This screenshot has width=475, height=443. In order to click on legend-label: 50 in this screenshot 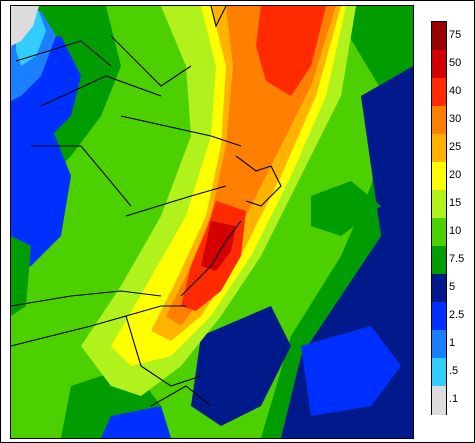, I will do `click(455, 63)`.